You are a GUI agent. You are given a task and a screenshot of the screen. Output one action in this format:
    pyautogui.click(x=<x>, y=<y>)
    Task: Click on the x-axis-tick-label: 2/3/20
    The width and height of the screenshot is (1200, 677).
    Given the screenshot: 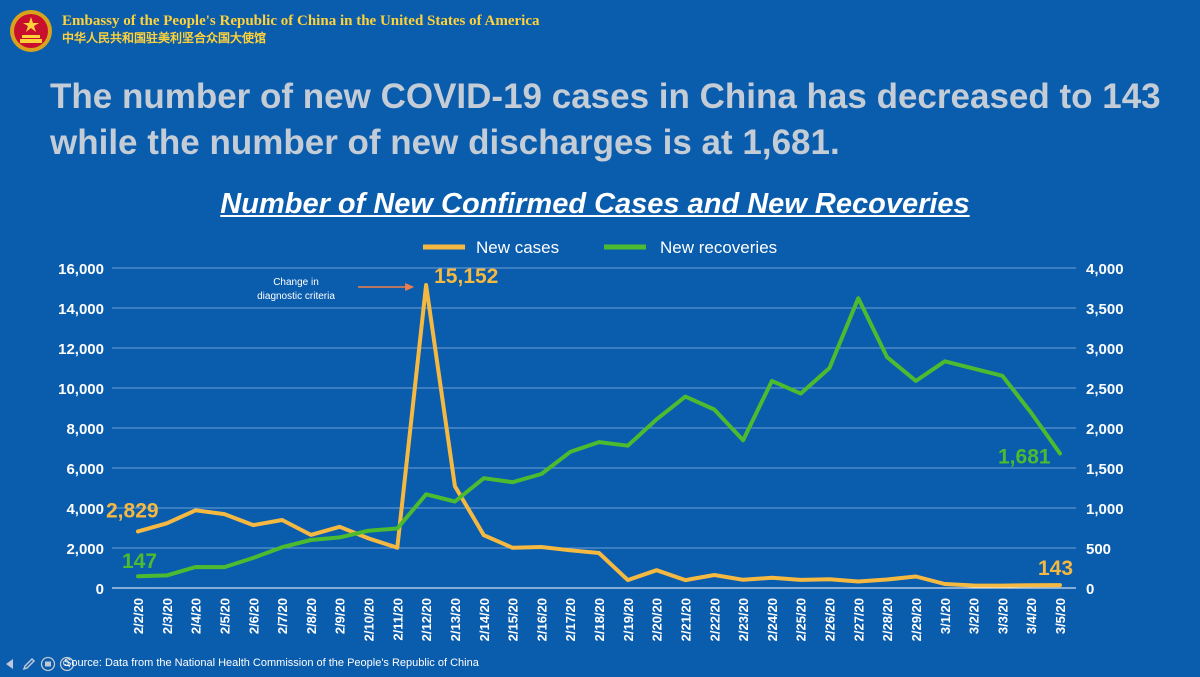 What is the action you would take?
    pyautogui.click(x=167, y=616)
    